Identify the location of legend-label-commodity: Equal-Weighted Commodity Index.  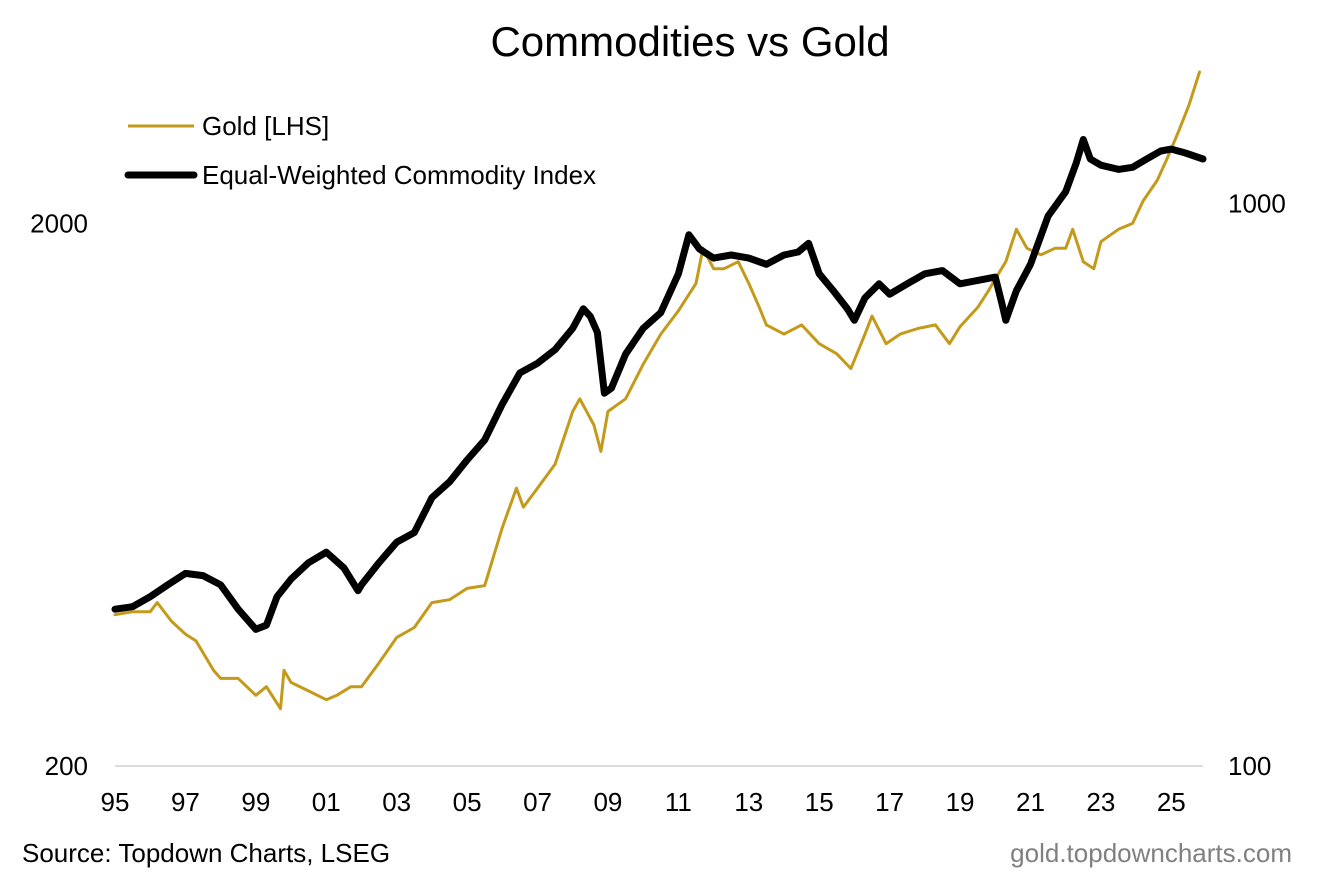
(399, 175).